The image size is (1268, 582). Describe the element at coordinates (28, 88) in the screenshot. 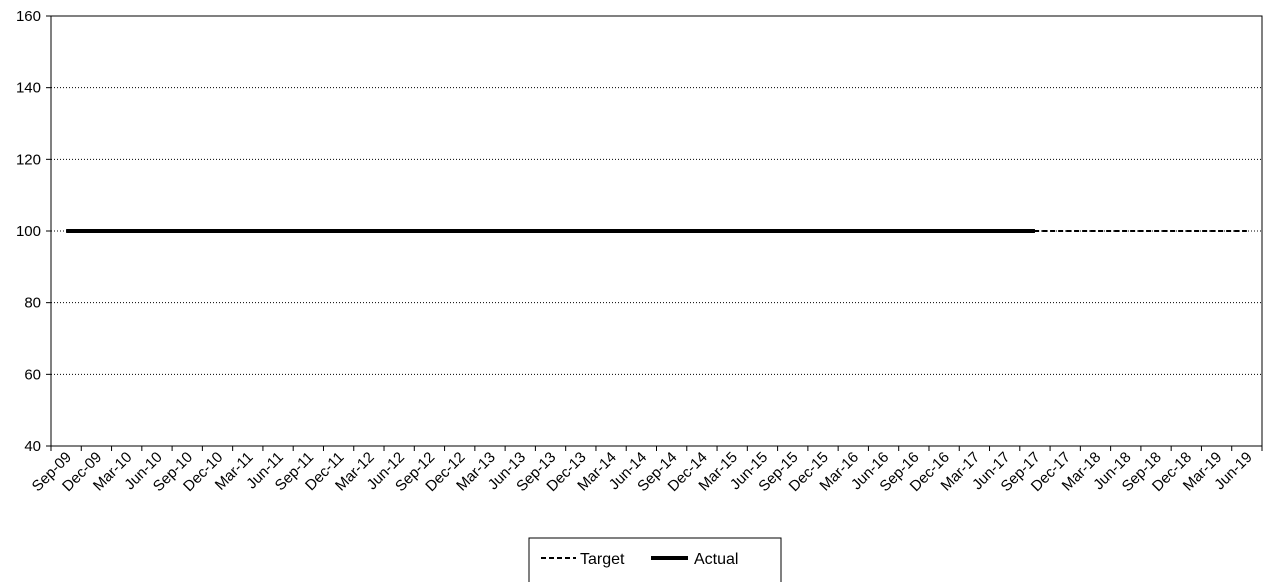

I see `y-tick-label: 140` at that location.